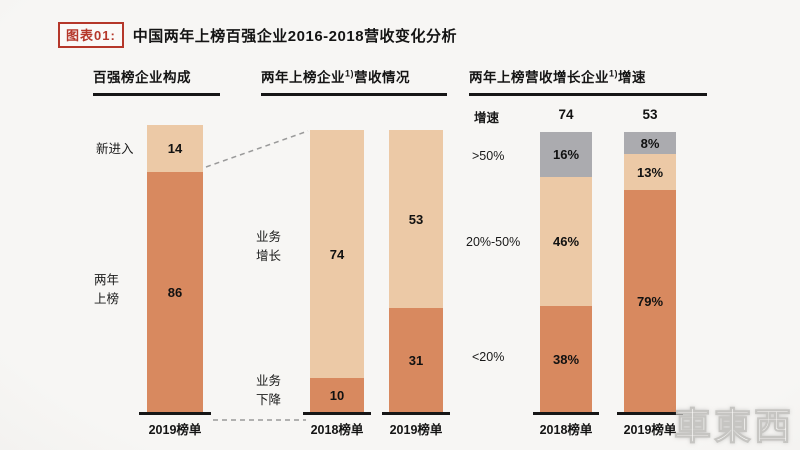 The height and width of the screenshot is (450, 800). I want to click on bar1-segment-new-entrants: 14, so click(175, 148).